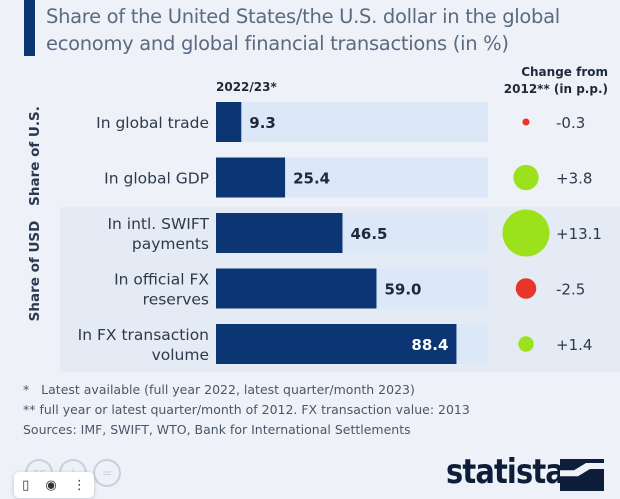  What do you see at coordinates (574, 179) in the screenshot?
I see `change-label: +3.8` at bounding box center [574, 179].